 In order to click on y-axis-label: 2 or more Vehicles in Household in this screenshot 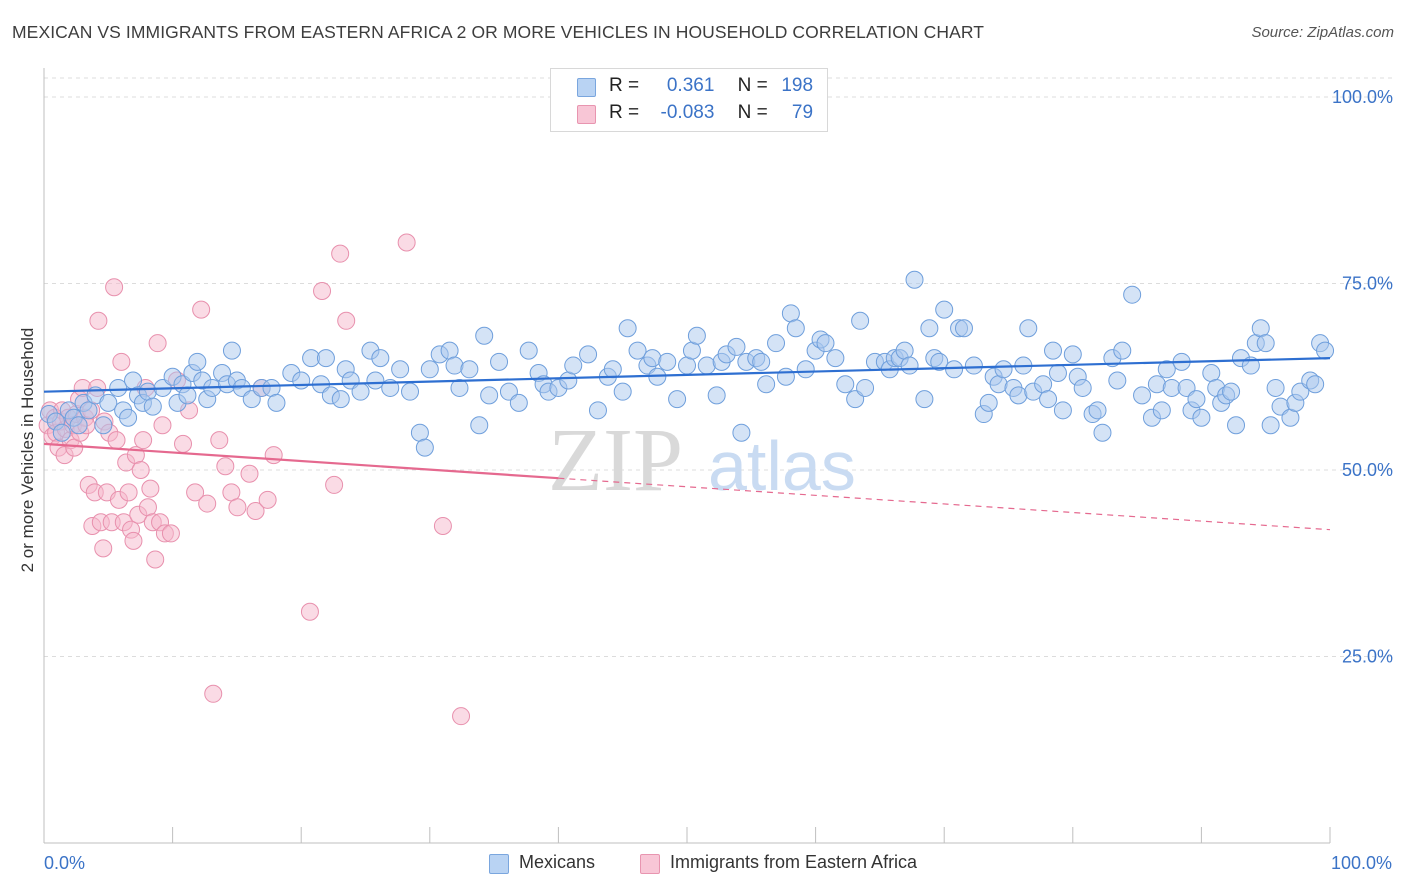, I will do `click(27, 450)`.